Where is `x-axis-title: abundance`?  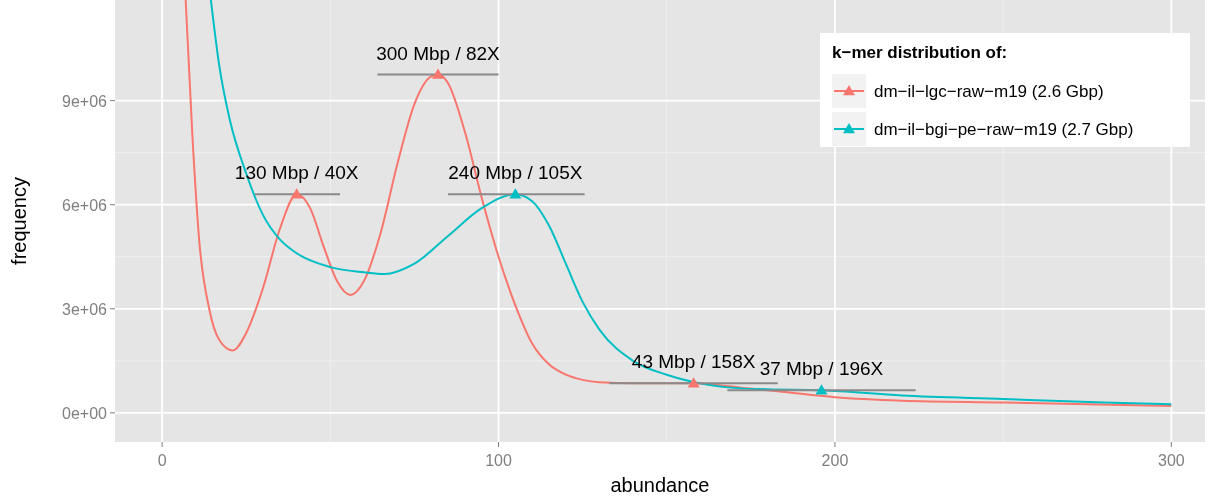
x-axis-title: abundance is located at coordinates (660, 485).